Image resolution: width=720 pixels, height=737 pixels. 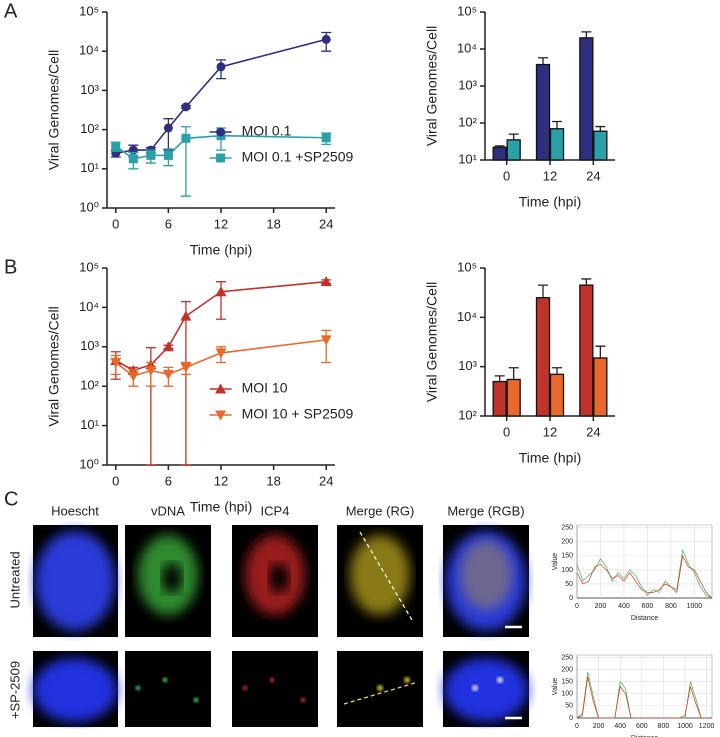 I want to click on y-tick-label: 10⁰, so click(x=89, y=206).